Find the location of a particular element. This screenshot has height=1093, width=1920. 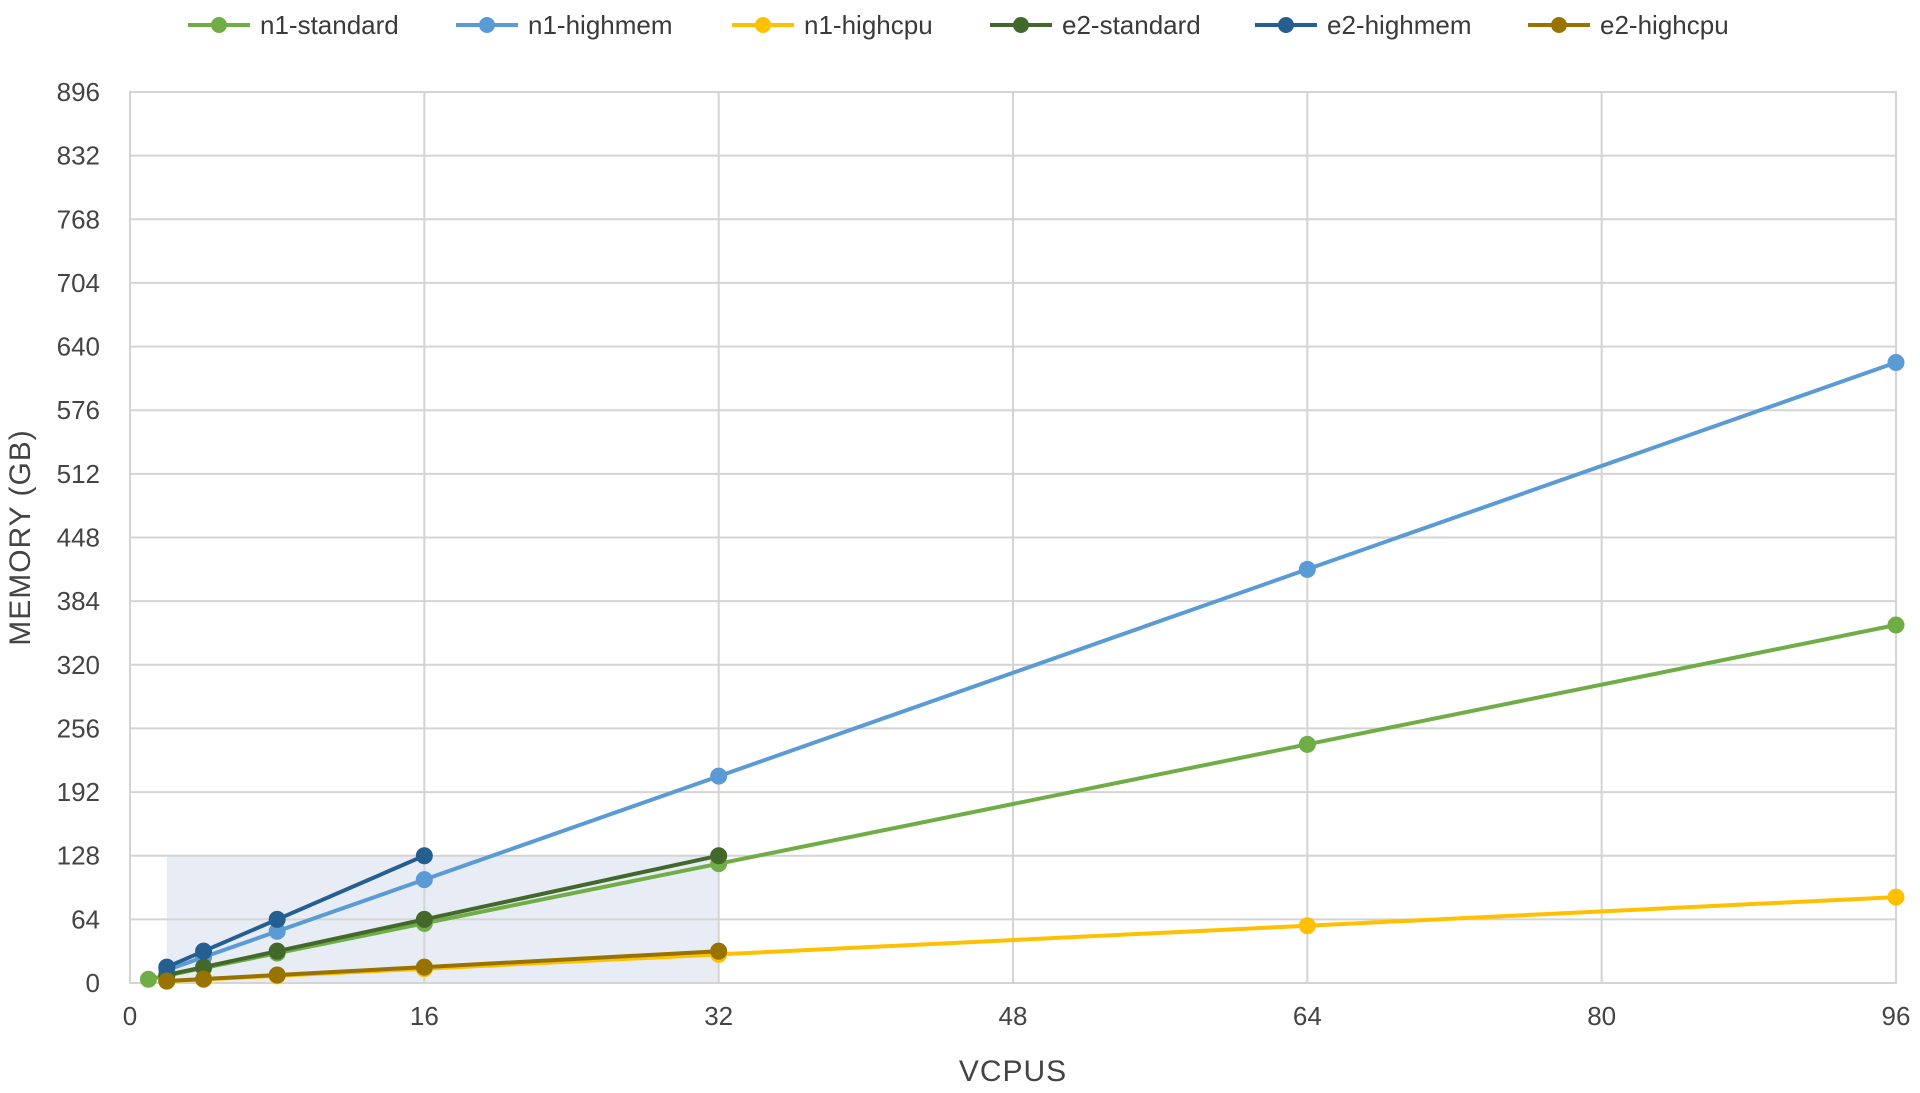

y-axis-title: MEMORY (GB) is located at coordinates (20, 537).